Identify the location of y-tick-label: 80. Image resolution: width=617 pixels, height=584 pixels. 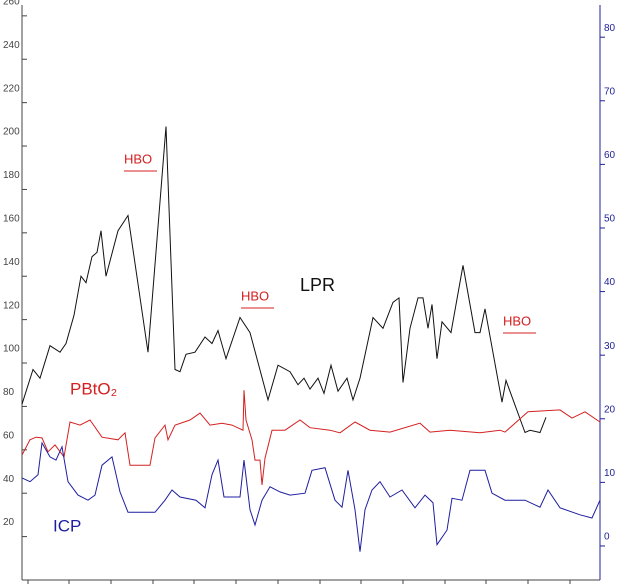
(9, 392).